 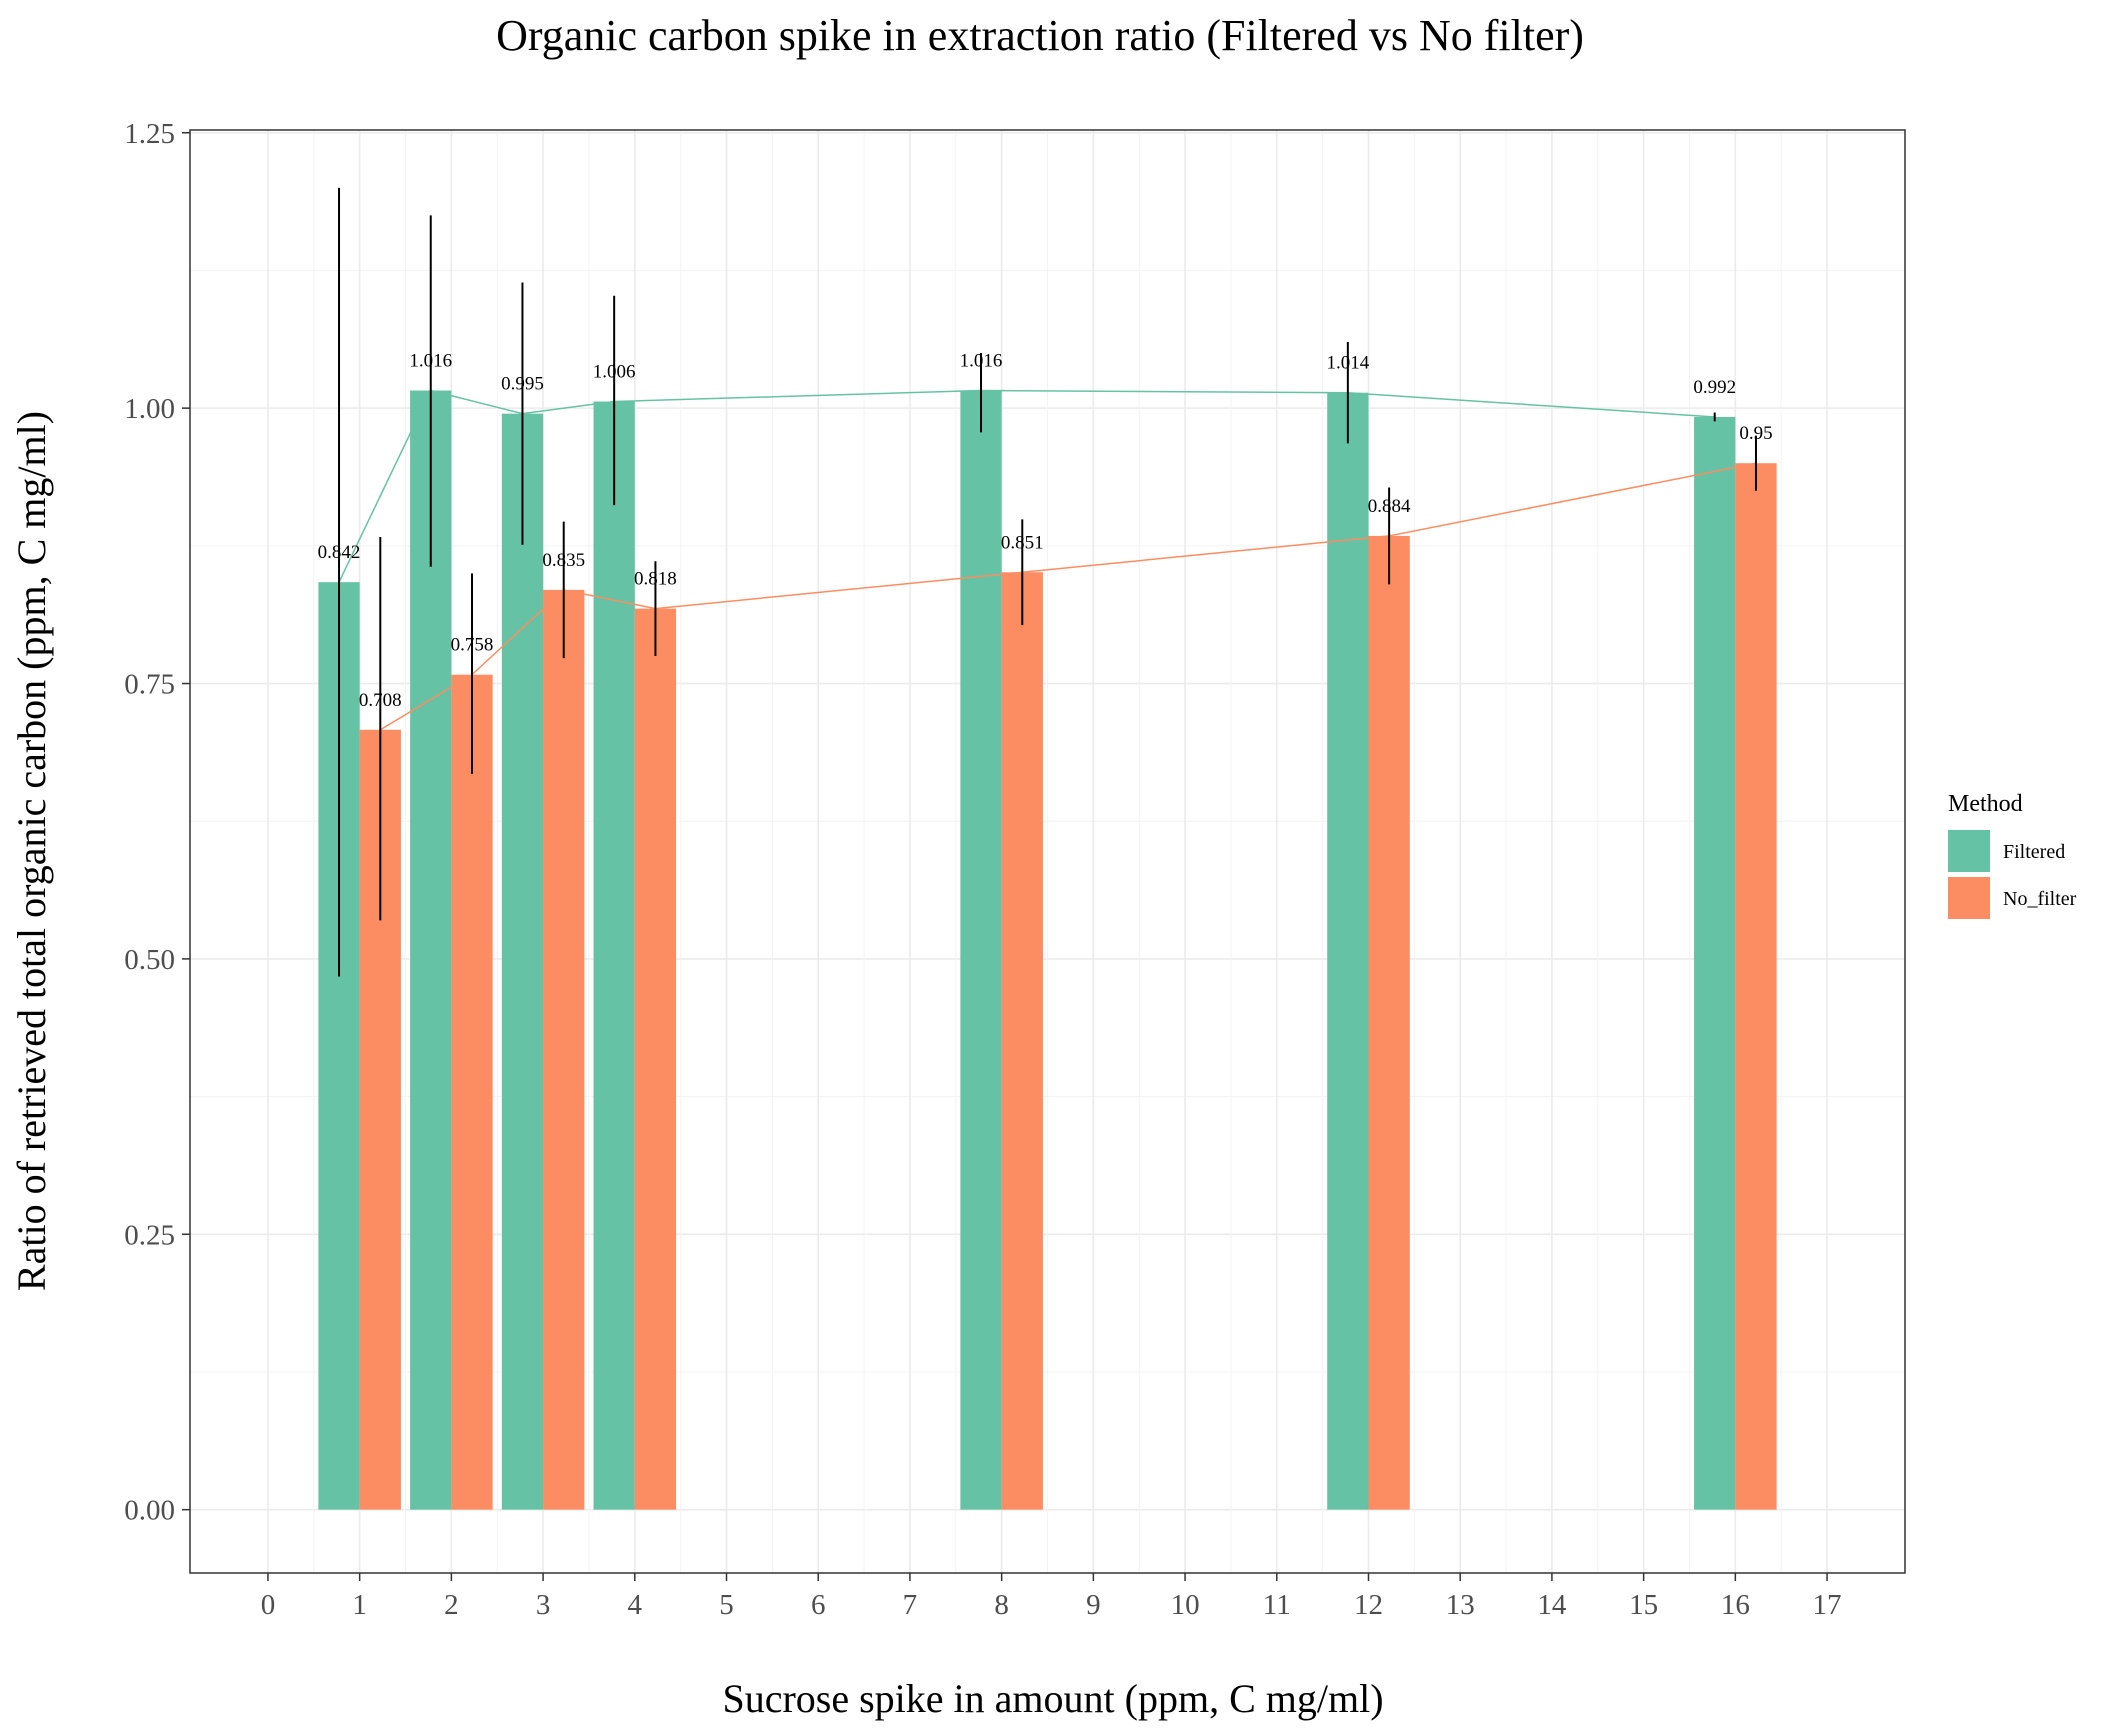 I want to click on data-label-no_filter-3: 0.835, so click(x=563, y=560).